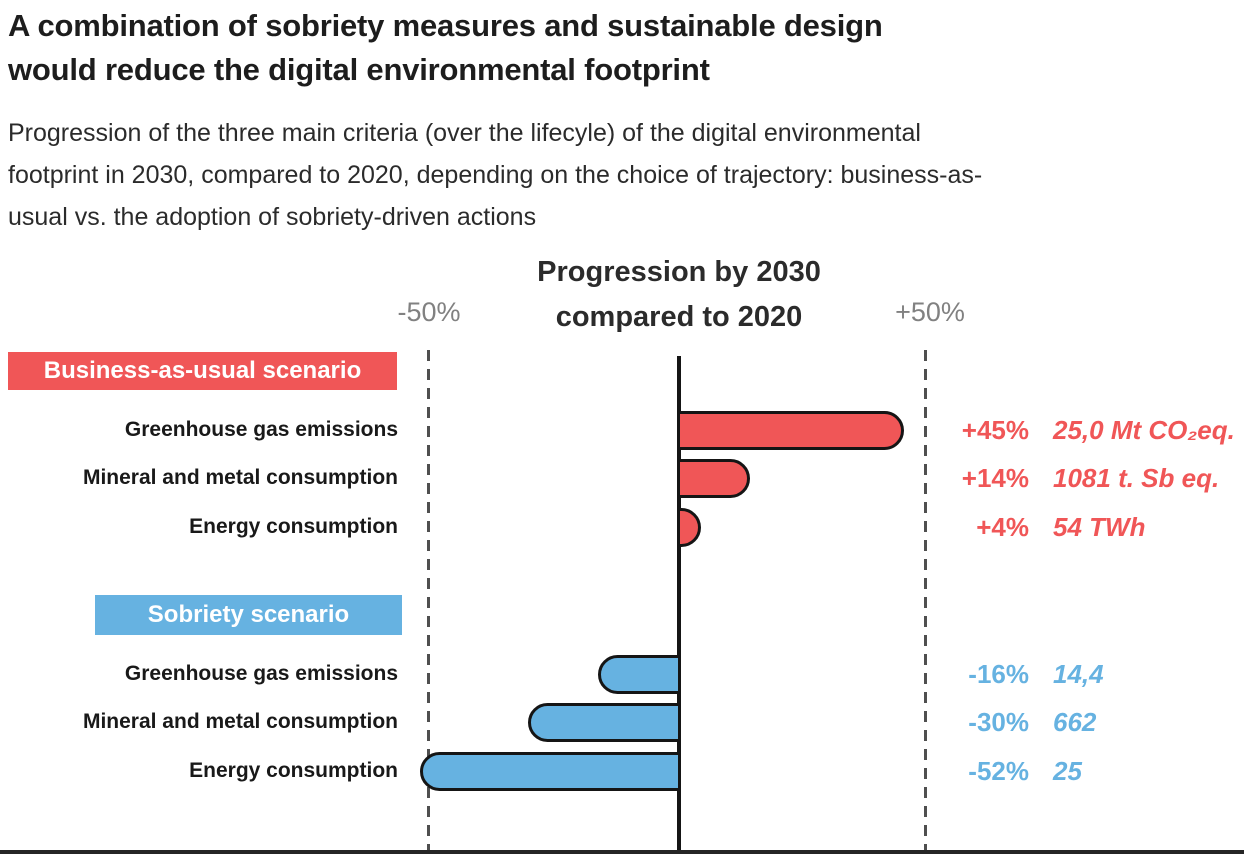 The image size is (1244, 855). What do you see at coordinates (261, 429) in the screenshot?
I see `row-label-bau-greenhouse: Greenhouse gas emissions` at bounding box center [261, 429].